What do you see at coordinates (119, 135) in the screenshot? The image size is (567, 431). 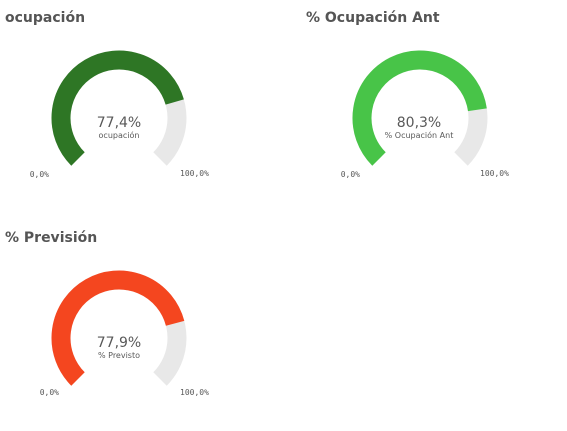 I see `gauge-label: ocupación` at bounding box center [119, 135].